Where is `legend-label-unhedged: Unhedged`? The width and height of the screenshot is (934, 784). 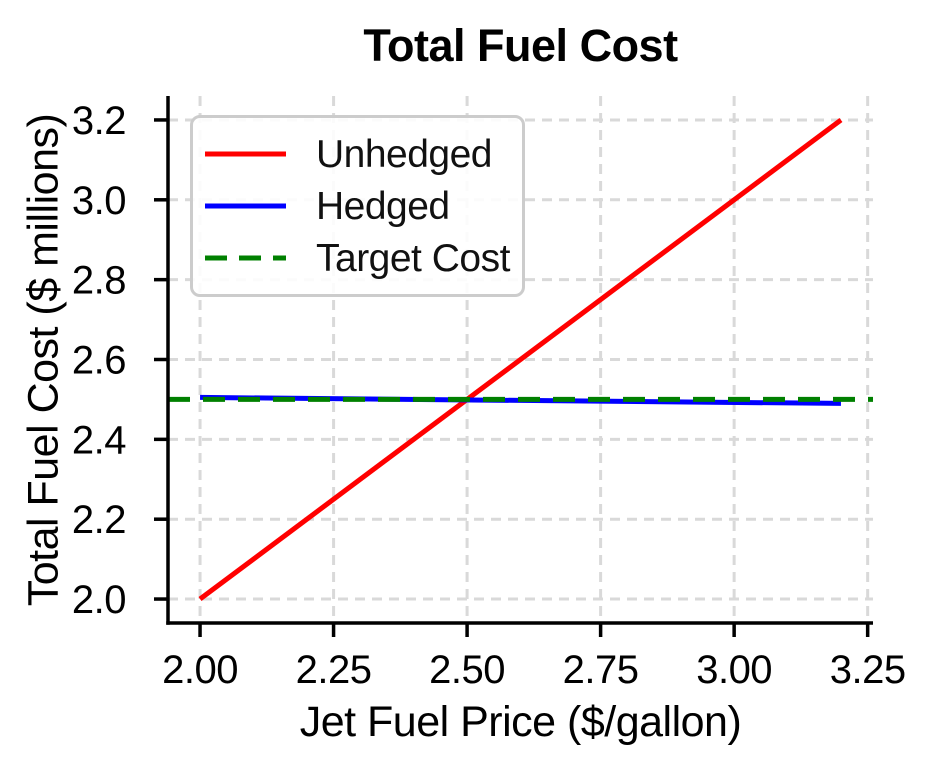 legend-label-unhedged: Unhedged is located at coordinates (404, 154).